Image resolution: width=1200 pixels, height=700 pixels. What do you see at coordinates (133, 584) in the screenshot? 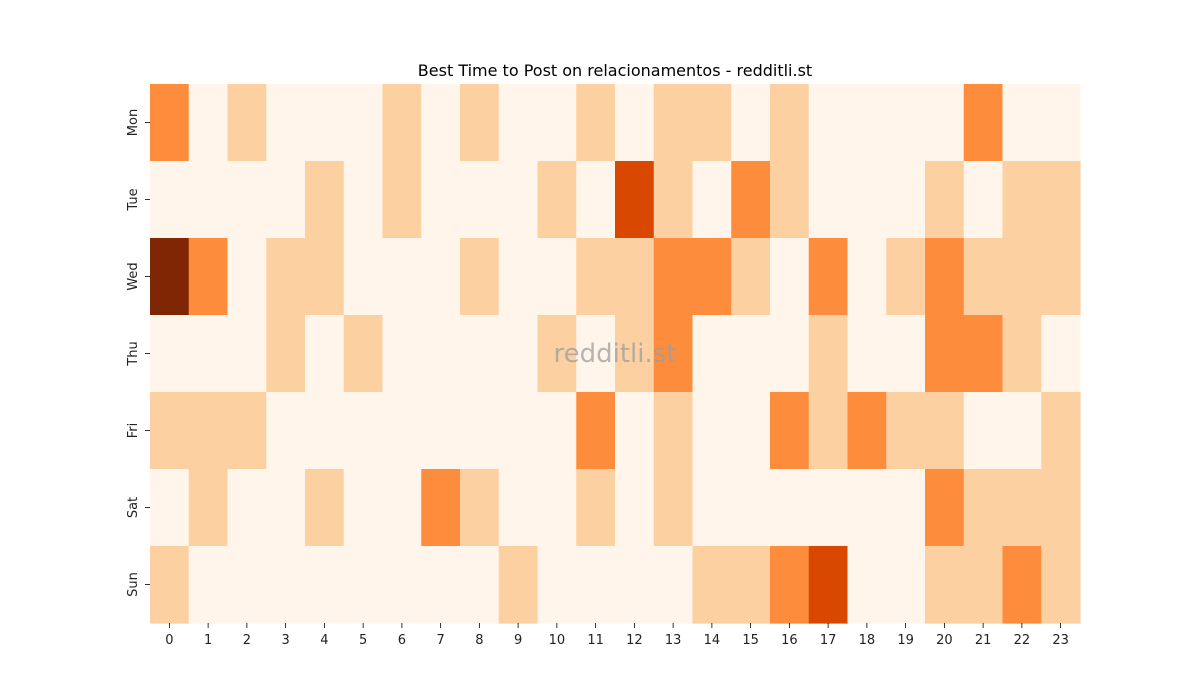
I see `y-tick-label: Sun` at bounding box center [133, 584].